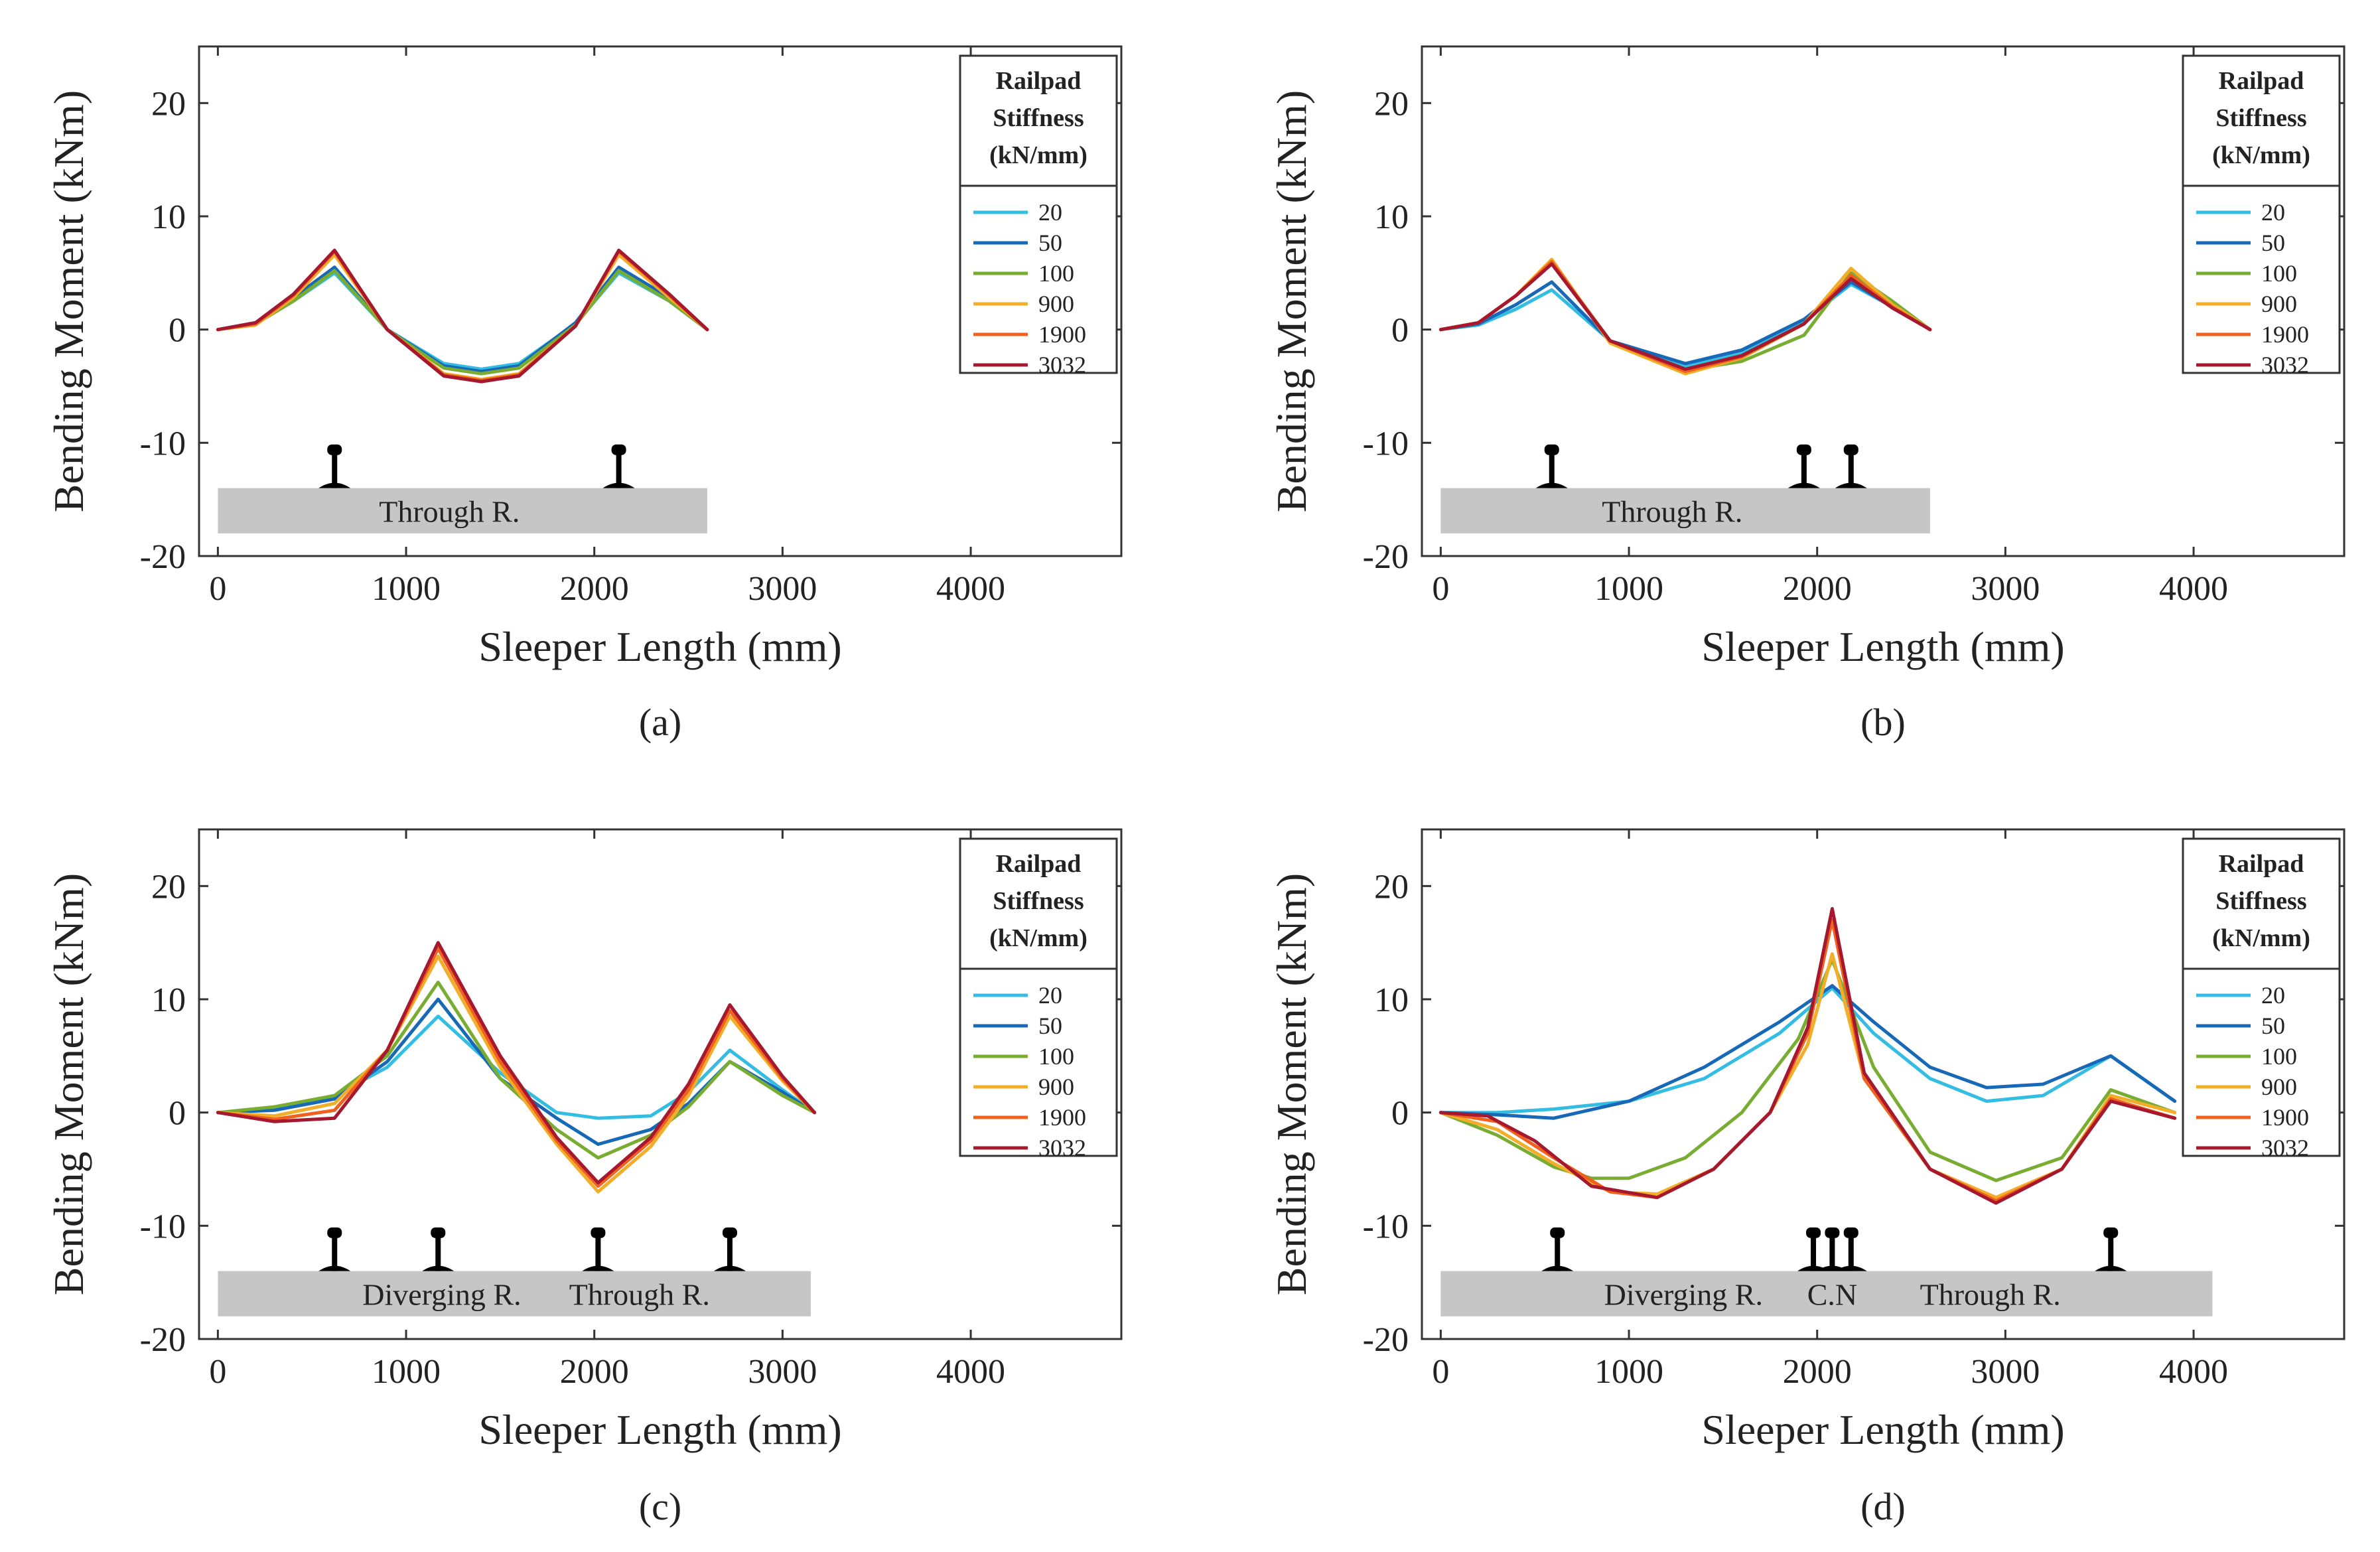 The image size is (2380, 1552). Describe the element at coordinates (1883, 1506) in the screenshot. I see `panel-caption: (d)` at that location.